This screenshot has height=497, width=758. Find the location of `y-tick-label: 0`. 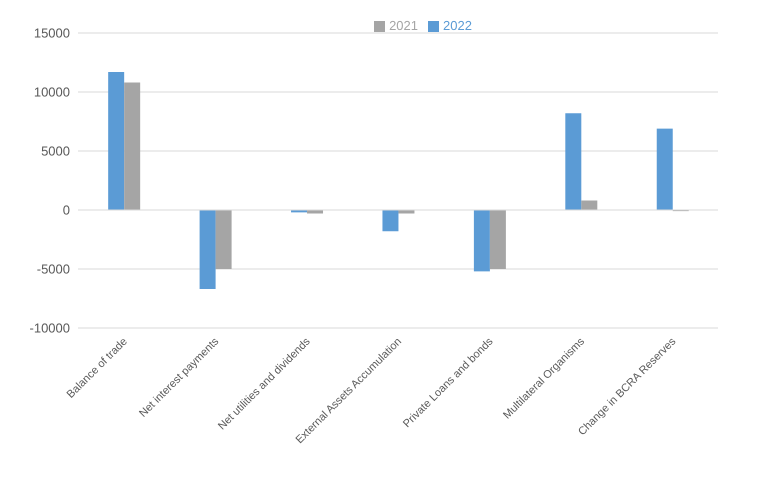

y-tick-label: 0 is located at coordinates (66, 210).